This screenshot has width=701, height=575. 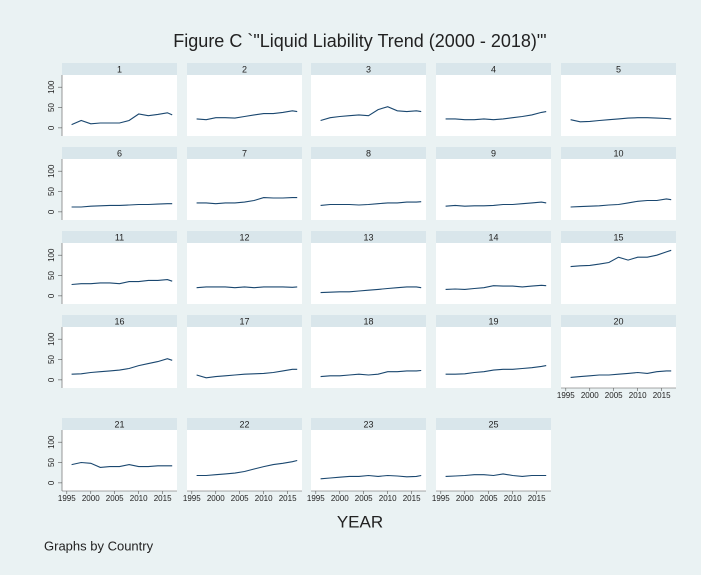 I want to click on panel-title: 11, so click(x=119, y=237).